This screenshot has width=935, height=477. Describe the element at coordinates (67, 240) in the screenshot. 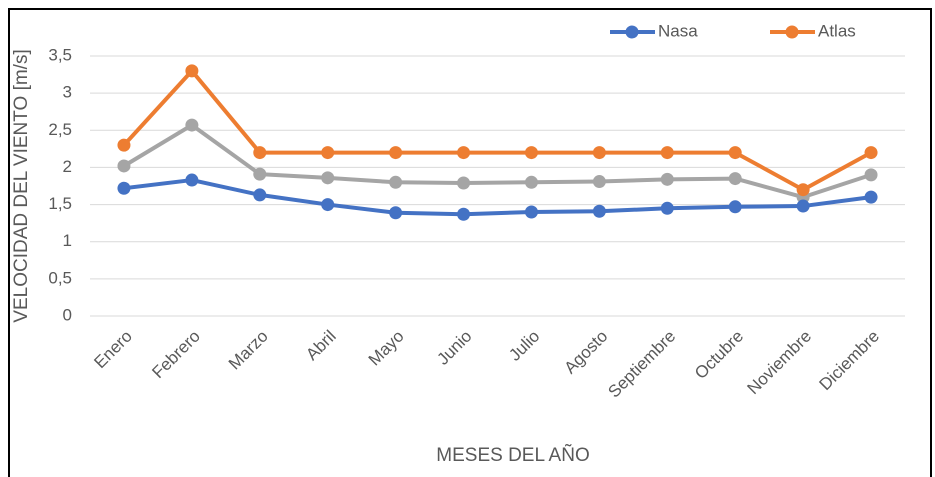

I see `y-tick-label: 1` at that location.